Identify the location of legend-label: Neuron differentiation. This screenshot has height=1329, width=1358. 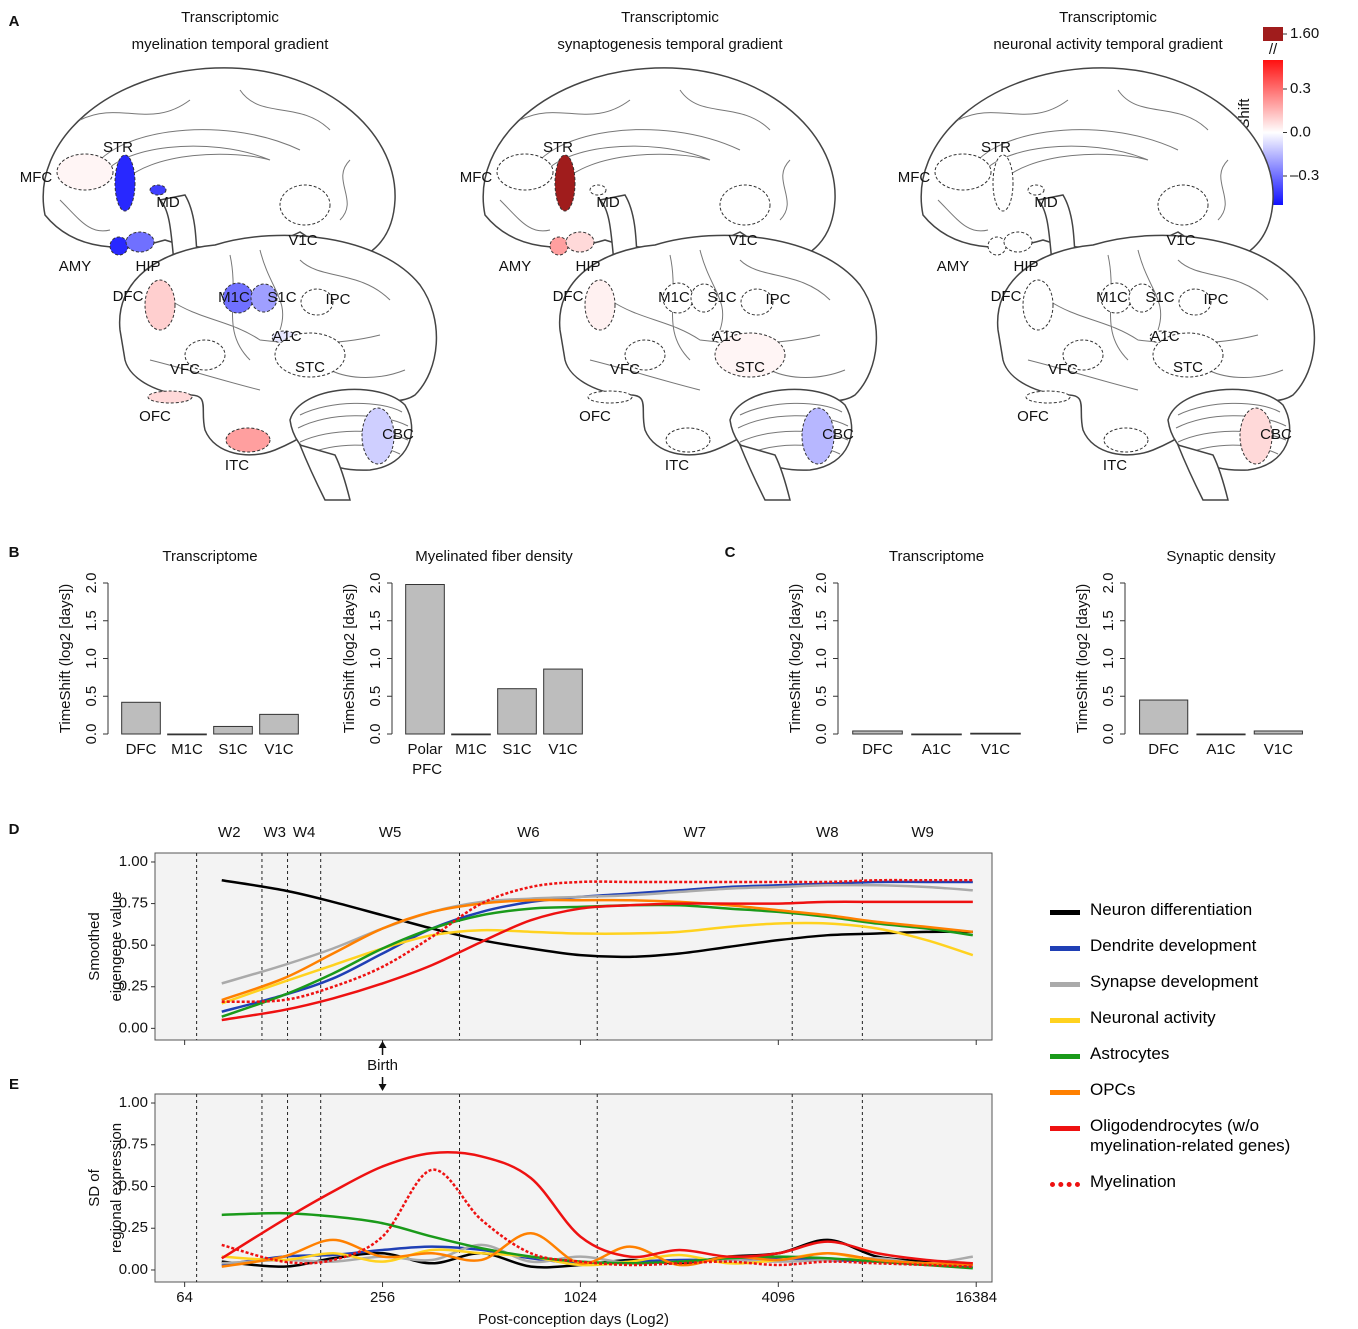
(1171, 909).